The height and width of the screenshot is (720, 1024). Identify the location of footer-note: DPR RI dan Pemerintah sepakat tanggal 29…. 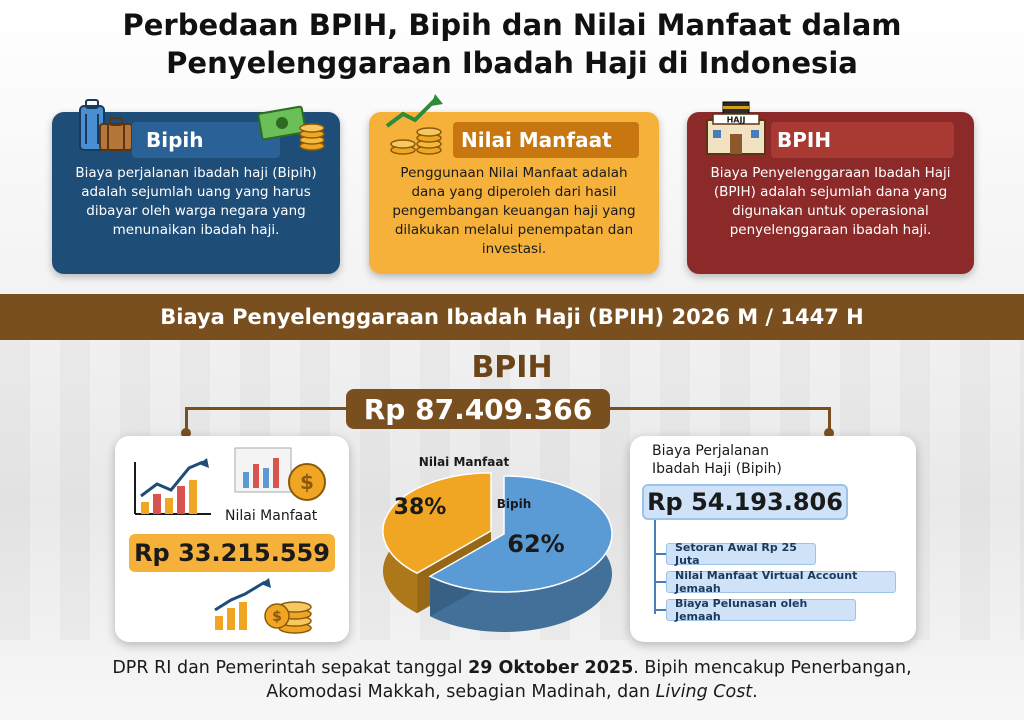
(512, 680).